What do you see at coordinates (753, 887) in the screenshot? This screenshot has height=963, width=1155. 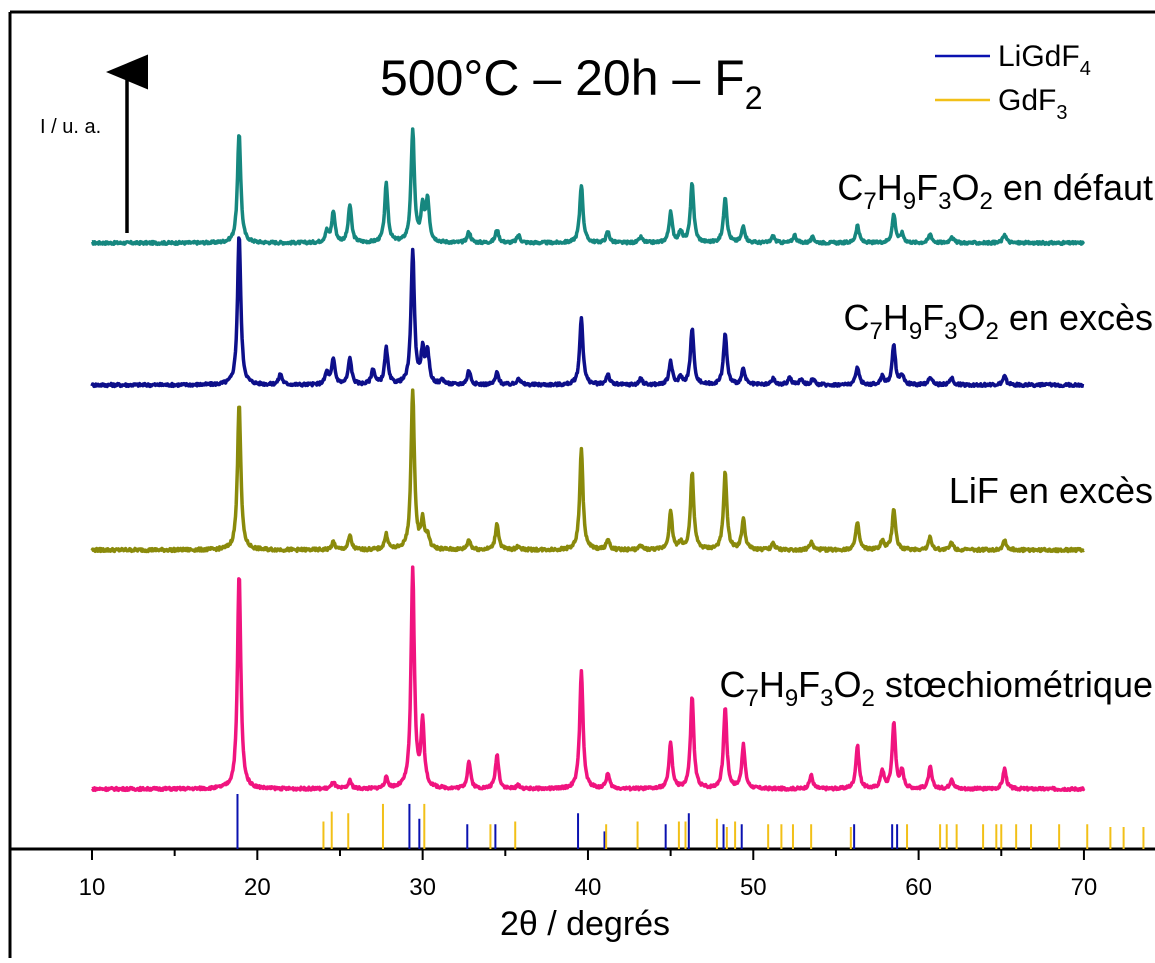 I see `x-tick-label: 50` at bounding box center [753, 887].